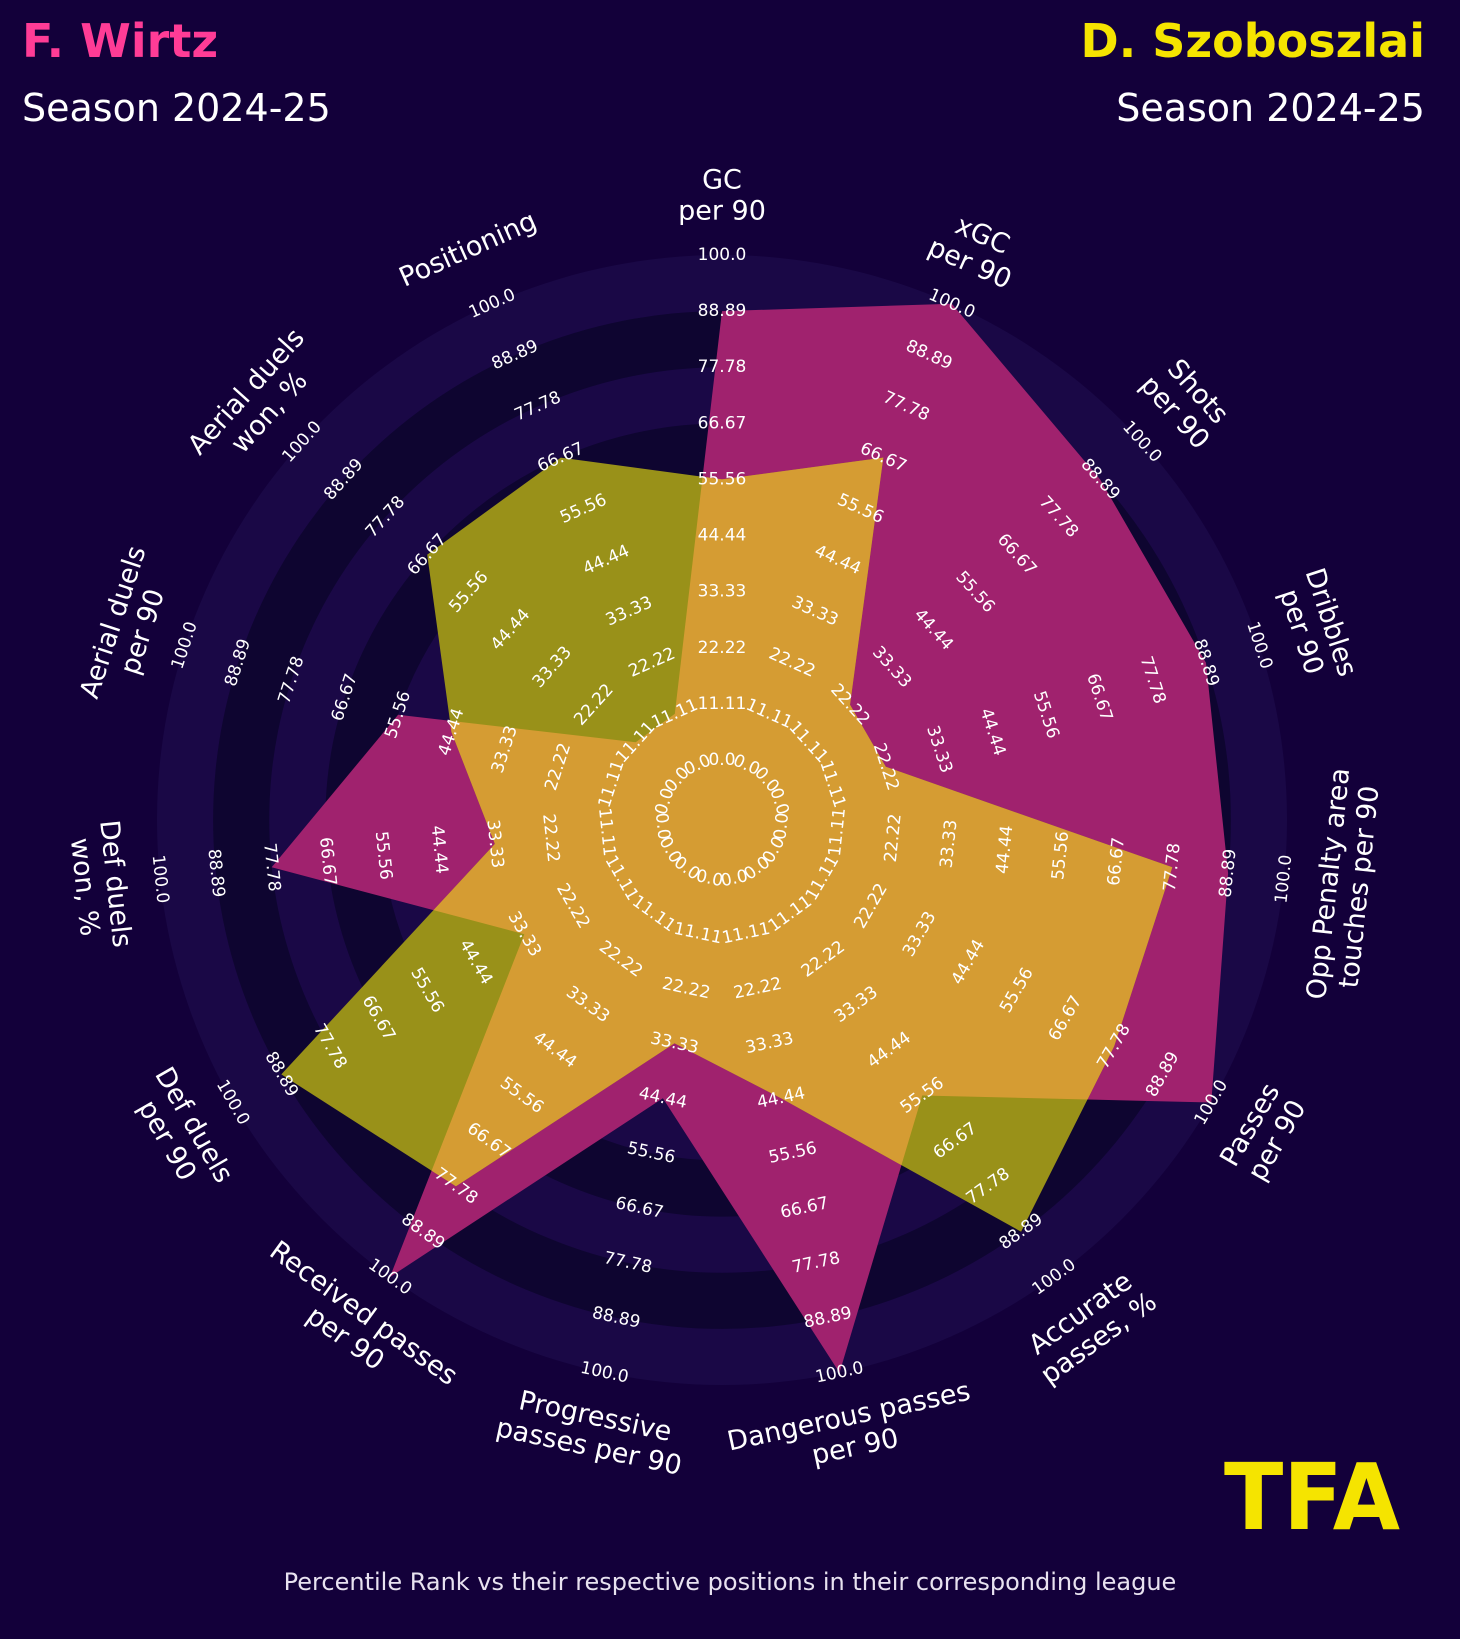 The height and width of the screenshot is (1639, 1460). I want to click on parameter-label: xGCper 90, so click(975, 249).